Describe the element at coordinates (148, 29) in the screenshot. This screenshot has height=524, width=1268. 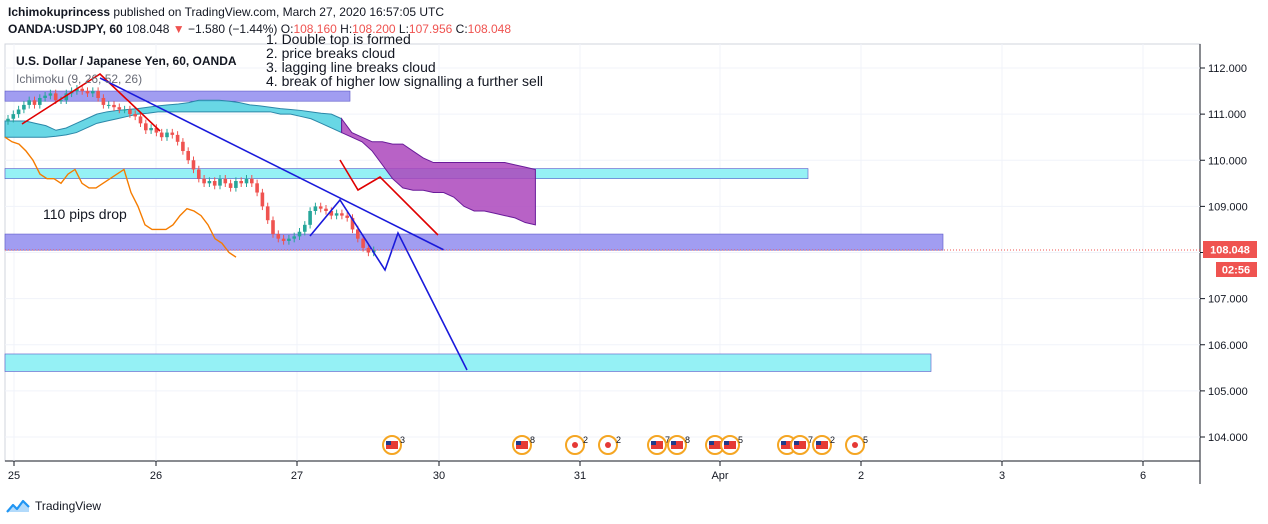
I see `last-value: 108.048` at that location.